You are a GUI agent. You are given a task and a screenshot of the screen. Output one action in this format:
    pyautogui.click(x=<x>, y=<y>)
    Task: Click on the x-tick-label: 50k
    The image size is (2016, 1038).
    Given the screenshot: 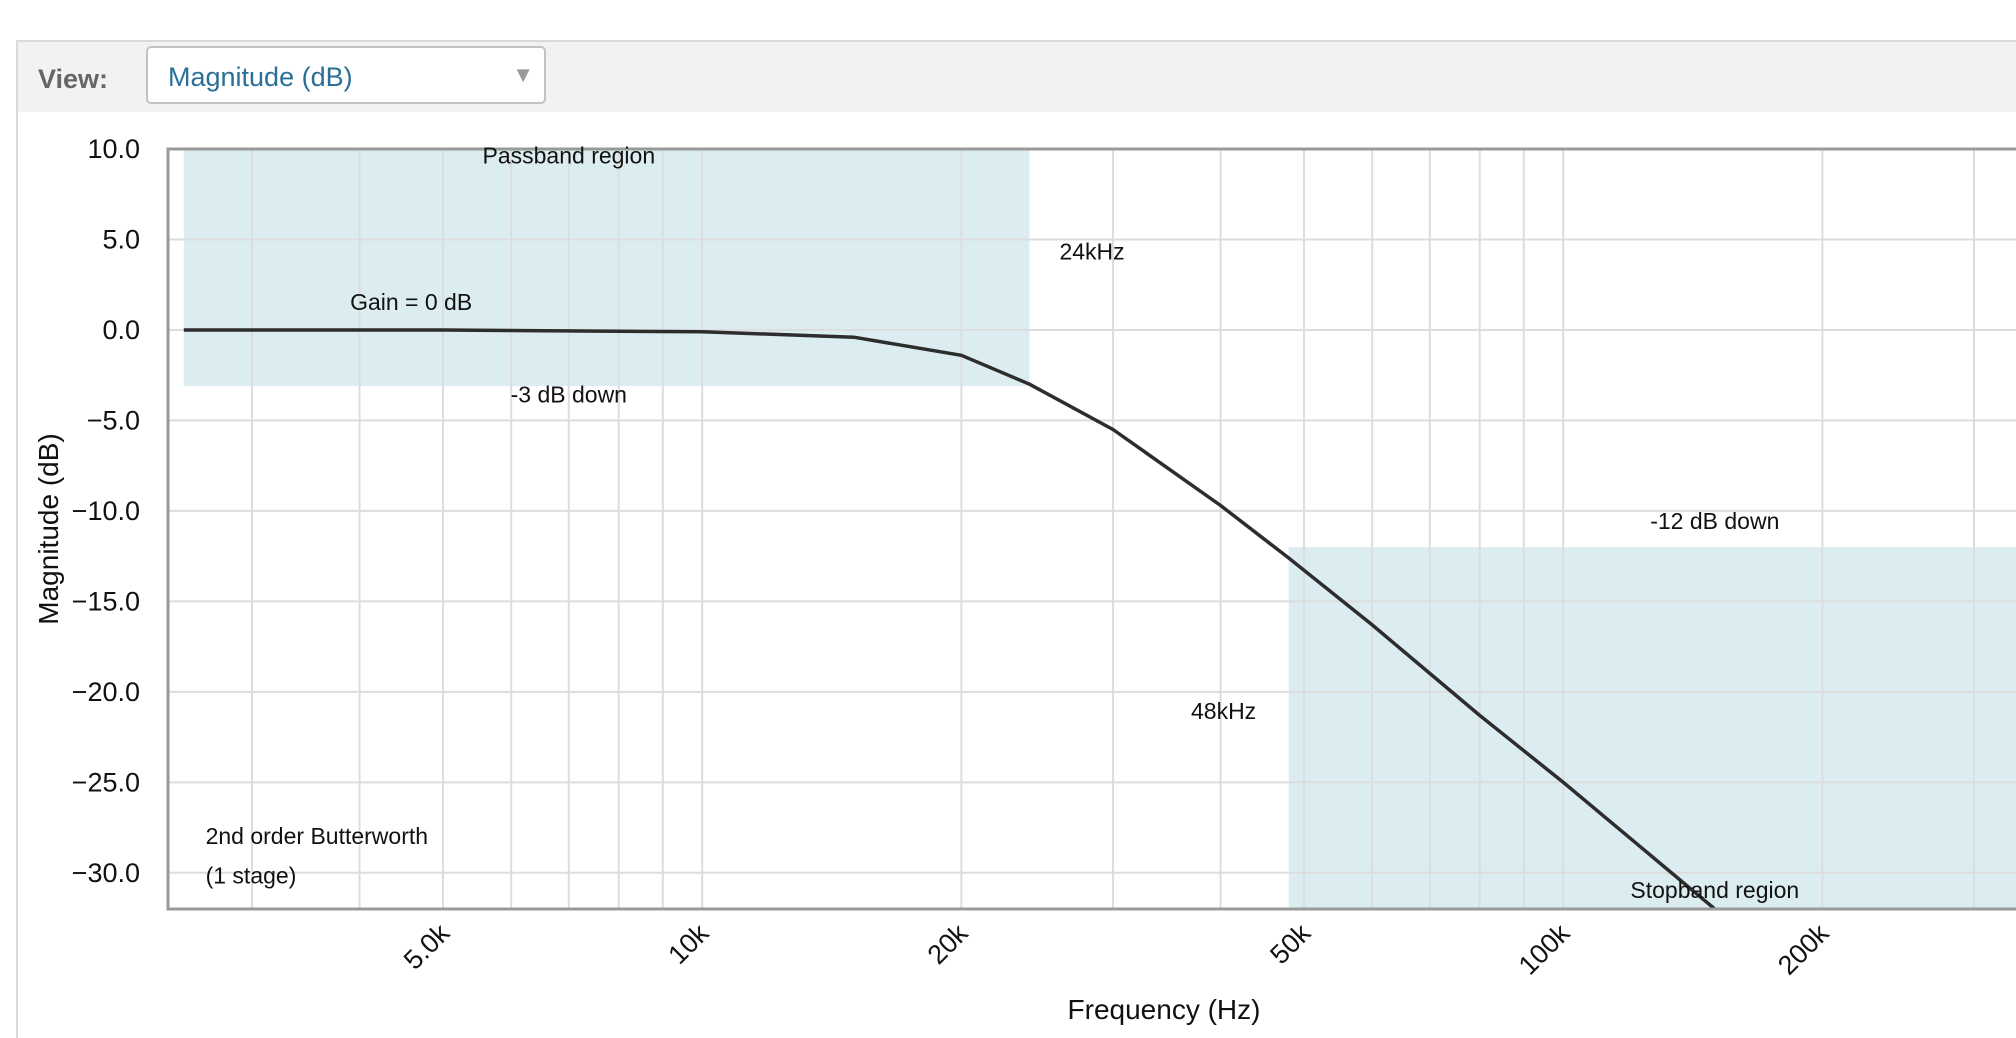 What is the action you would take?
    pyautogui.click(x=1290, y=944)
    